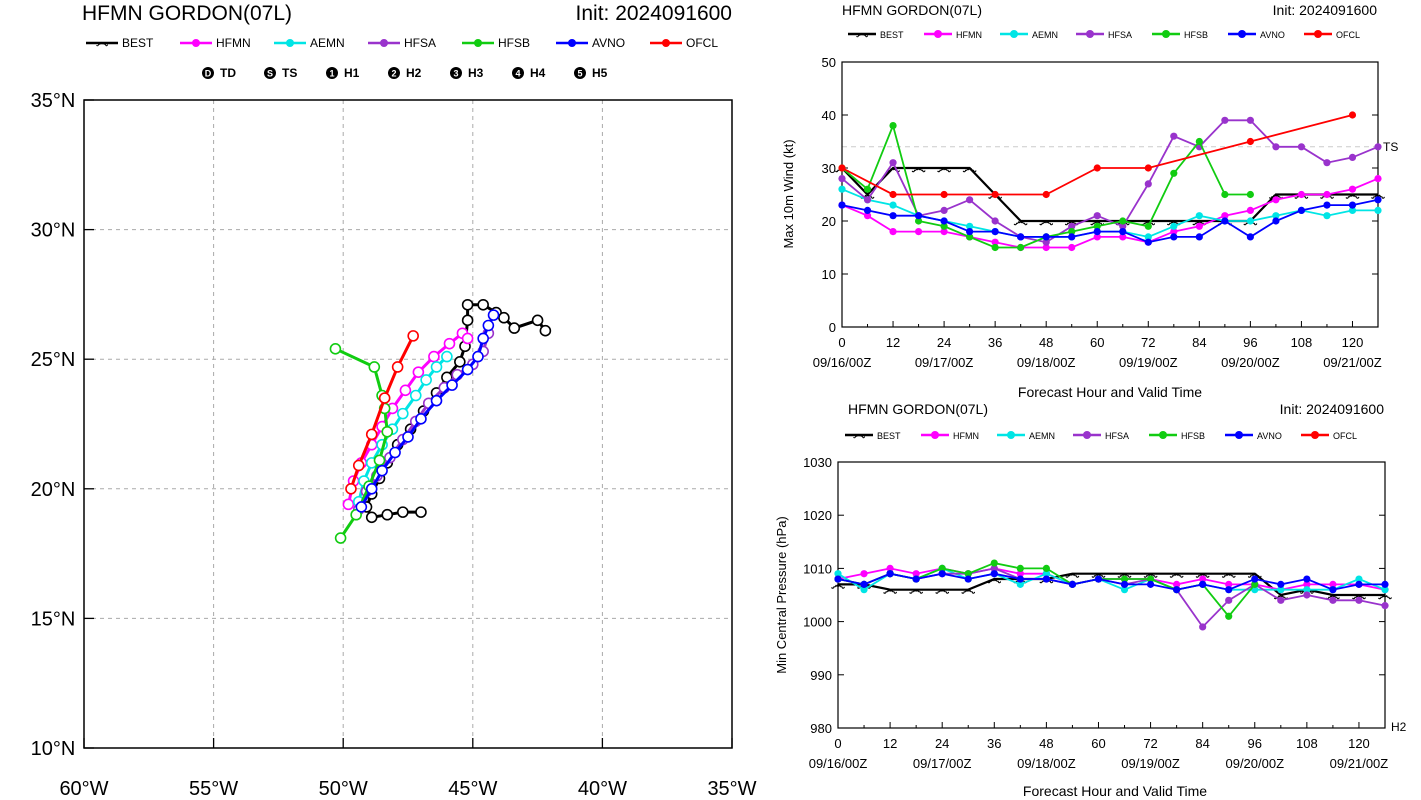 This screenshot has width=1421, height=800. I want to click on intensity-label-td: TD, so click(228, 73).